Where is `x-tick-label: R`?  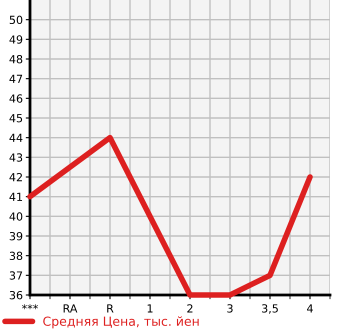
x-tick-label: R is located at coordinates (110, 308).